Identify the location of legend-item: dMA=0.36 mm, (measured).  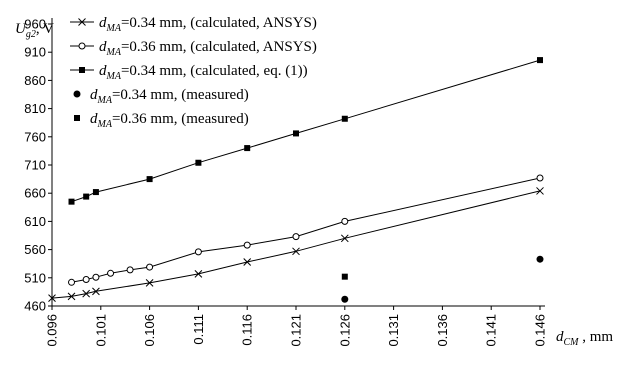
(161, 120).